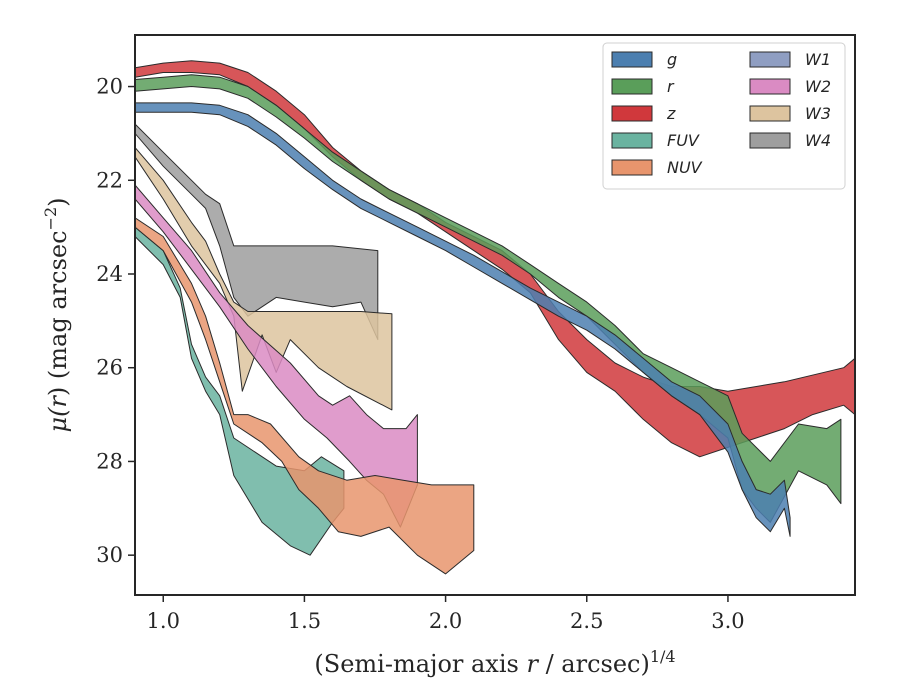  I want to click on legend: grz FUV NUV W1 W2 W3 W4, so click(724, 116).